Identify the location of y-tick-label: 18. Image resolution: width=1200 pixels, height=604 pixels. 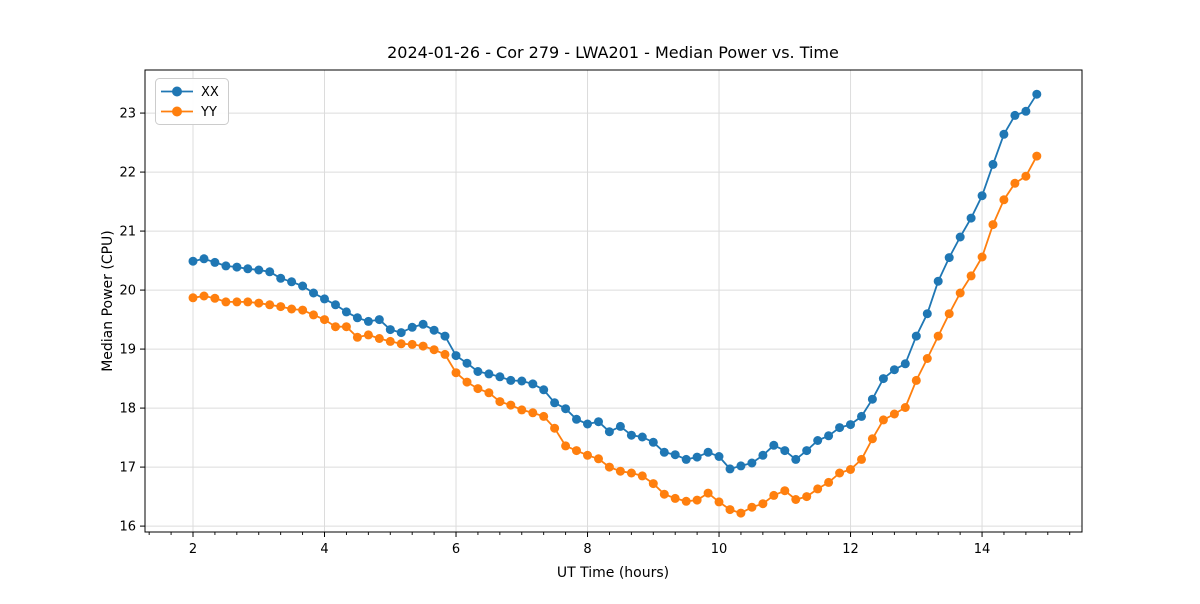
(127, 409).